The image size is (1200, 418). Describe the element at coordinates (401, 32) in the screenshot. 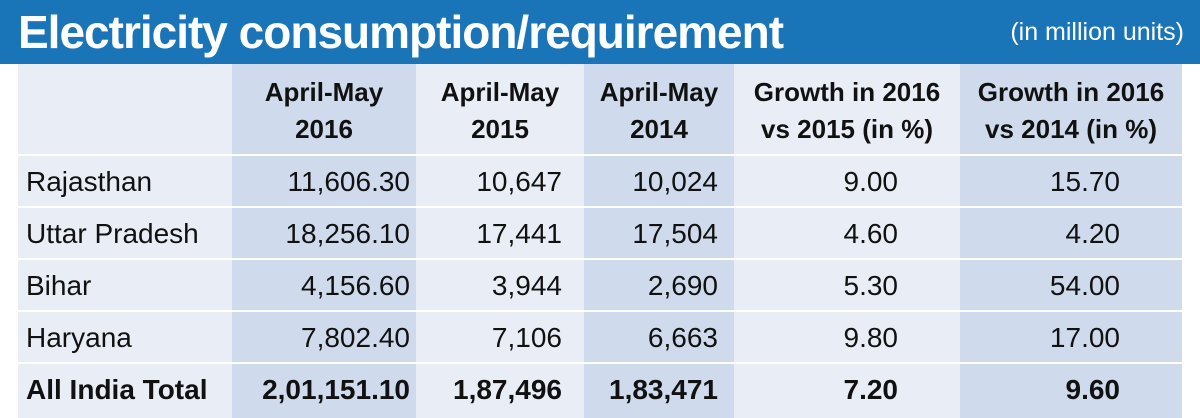

I see `chart-title: Electricity consumption/requirement` at that location.